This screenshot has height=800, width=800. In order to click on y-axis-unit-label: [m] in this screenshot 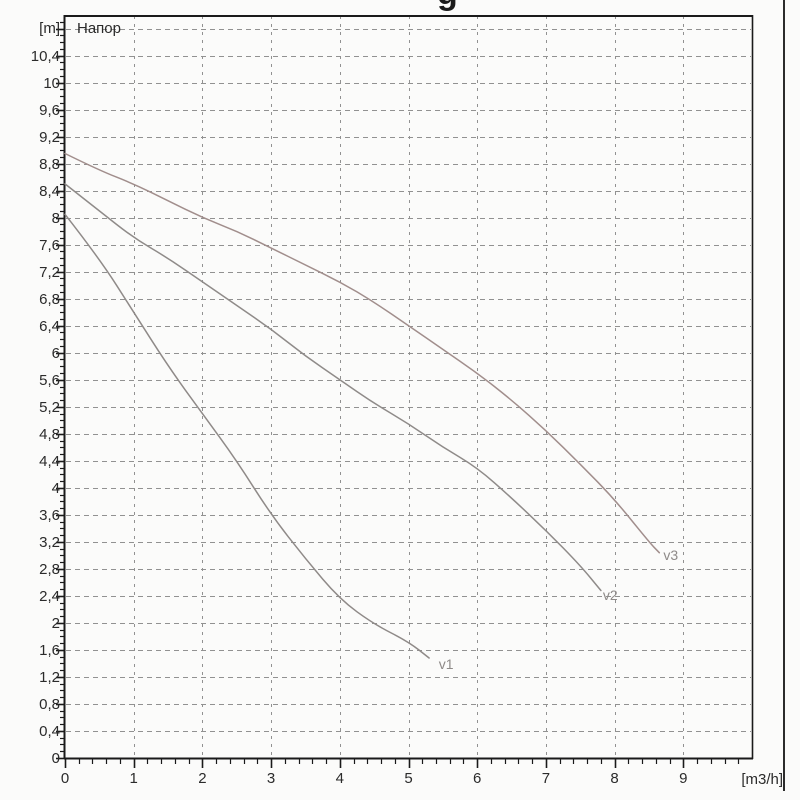, I will do `click(49, 28)`.